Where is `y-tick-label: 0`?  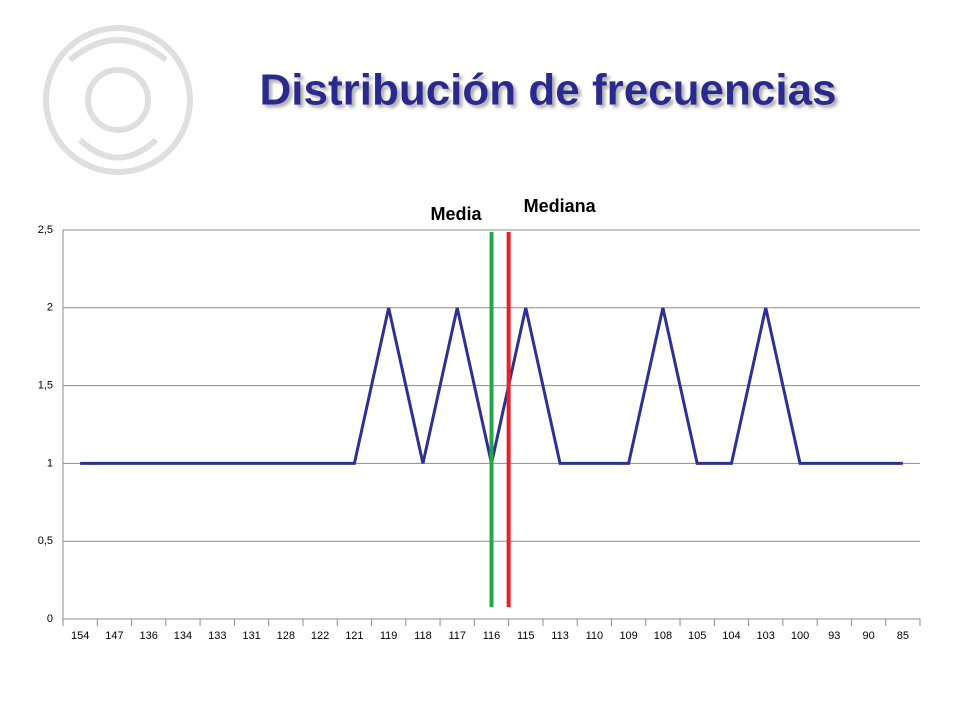
y-tick-label: 0 is located at coordinates (50, 619).